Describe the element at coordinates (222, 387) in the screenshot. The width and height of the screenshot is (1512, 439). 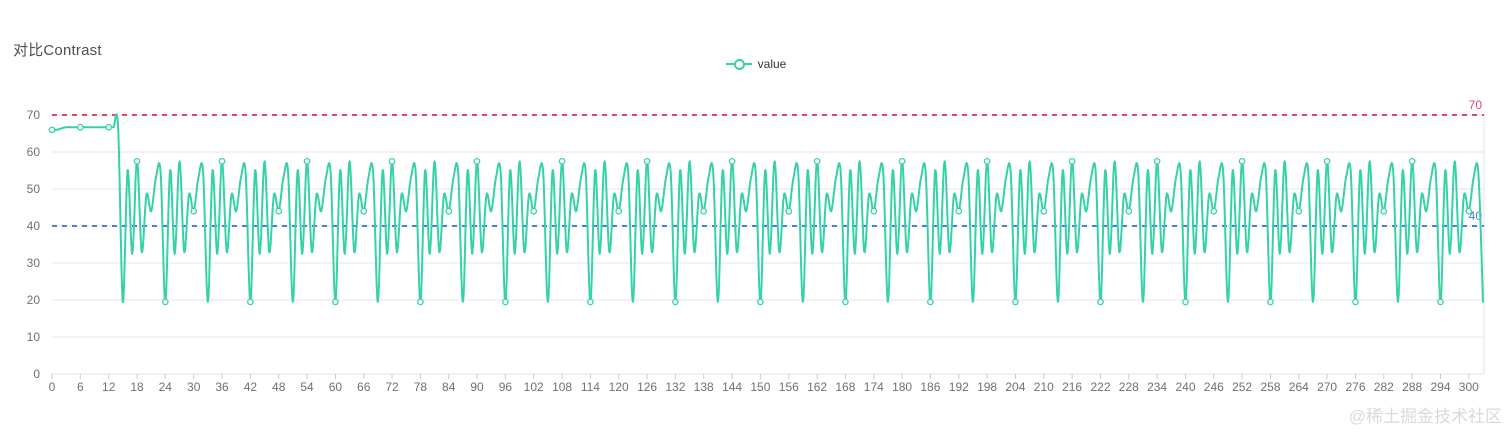
I see `svg-text: 36` at that location.